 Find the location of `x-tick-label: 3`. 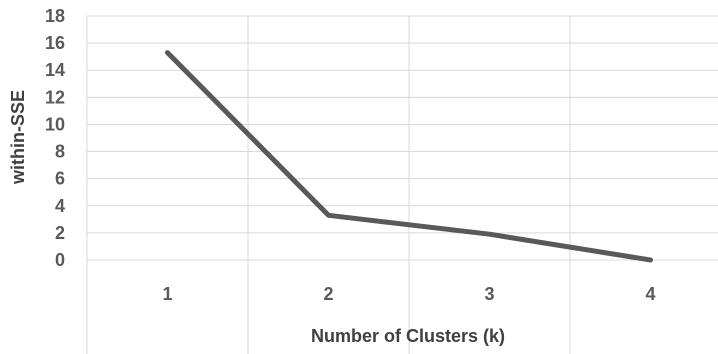

x-tick-label: 3 is located at coordinates (489, 294).